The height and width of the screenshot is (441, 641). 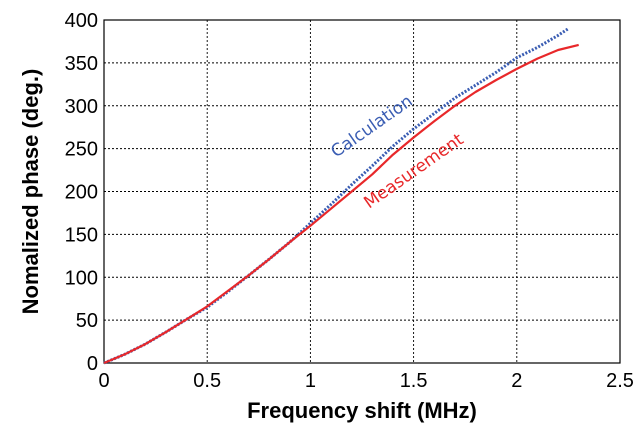 What do you see at coordinates (371, 126) in the screenshot?
I see `calculation-annotation: Calculation` at bounding box center [371, 126].